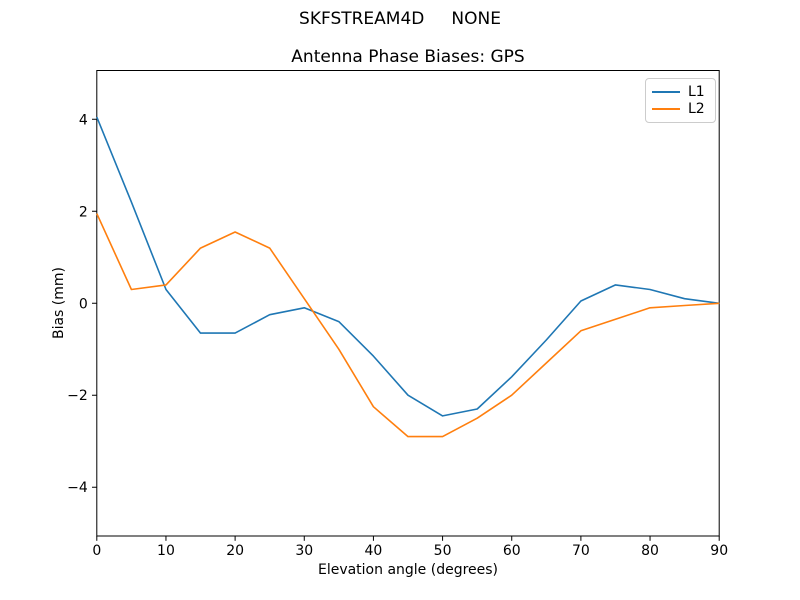 The image size is (800, 600). What do you see at coordinates (304, 551) in the screenshot?
I see `x-tick-label: 30` at bounding box center [304, 551].